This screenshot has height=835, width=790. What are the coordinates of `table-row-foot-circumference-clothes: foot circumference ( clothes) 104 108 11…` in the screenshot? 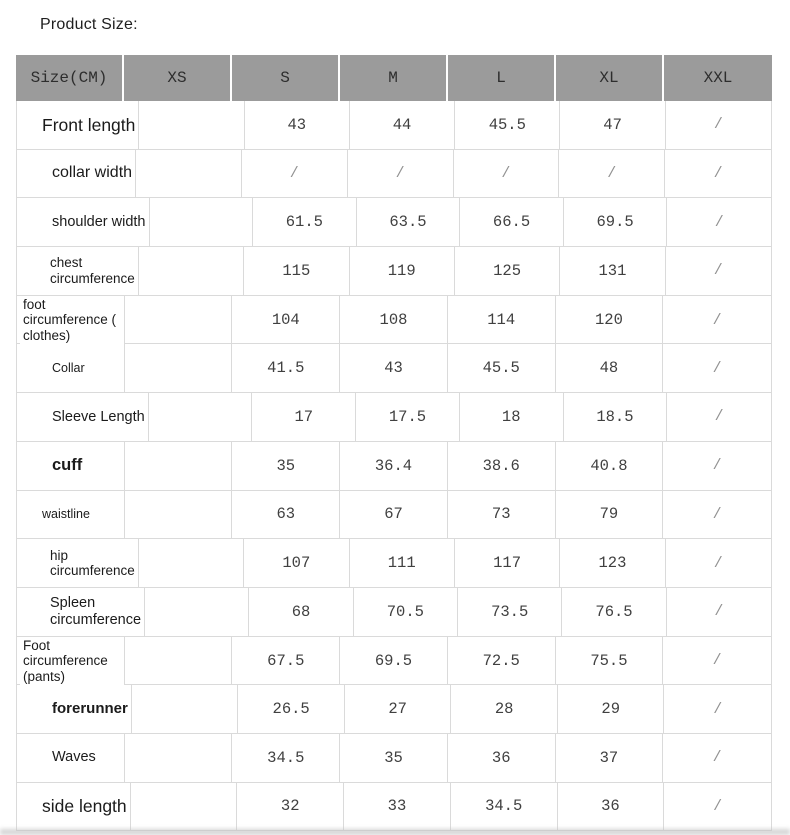 It's located at (394, 320).